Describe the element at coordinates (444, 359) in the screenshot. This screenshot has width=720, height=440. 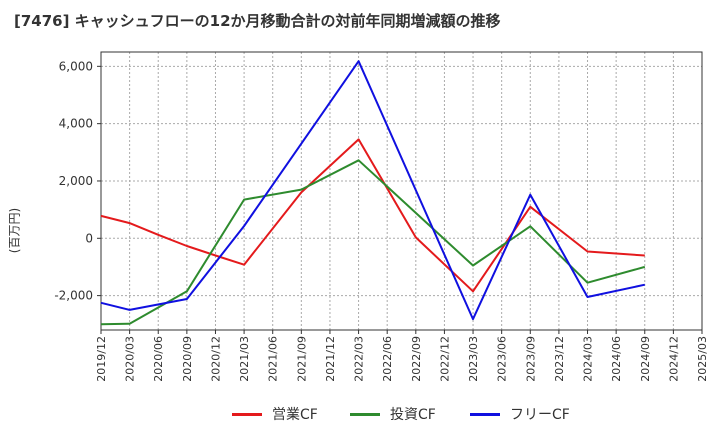
I see `x-tick-label: 2022/12` at that location.